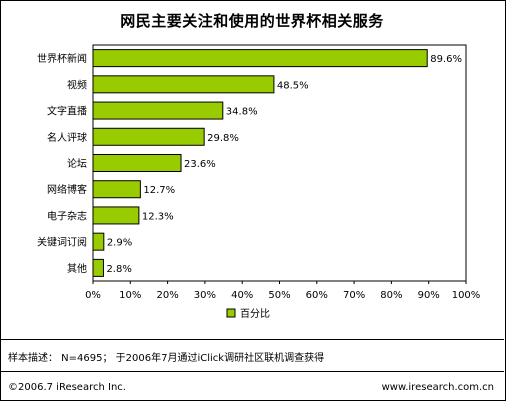 The image size is (506, 401). What do you see at coordinates (77, 163) in the screenshot?
I see `category-label: 论坛` at bounding box center [77, 163].